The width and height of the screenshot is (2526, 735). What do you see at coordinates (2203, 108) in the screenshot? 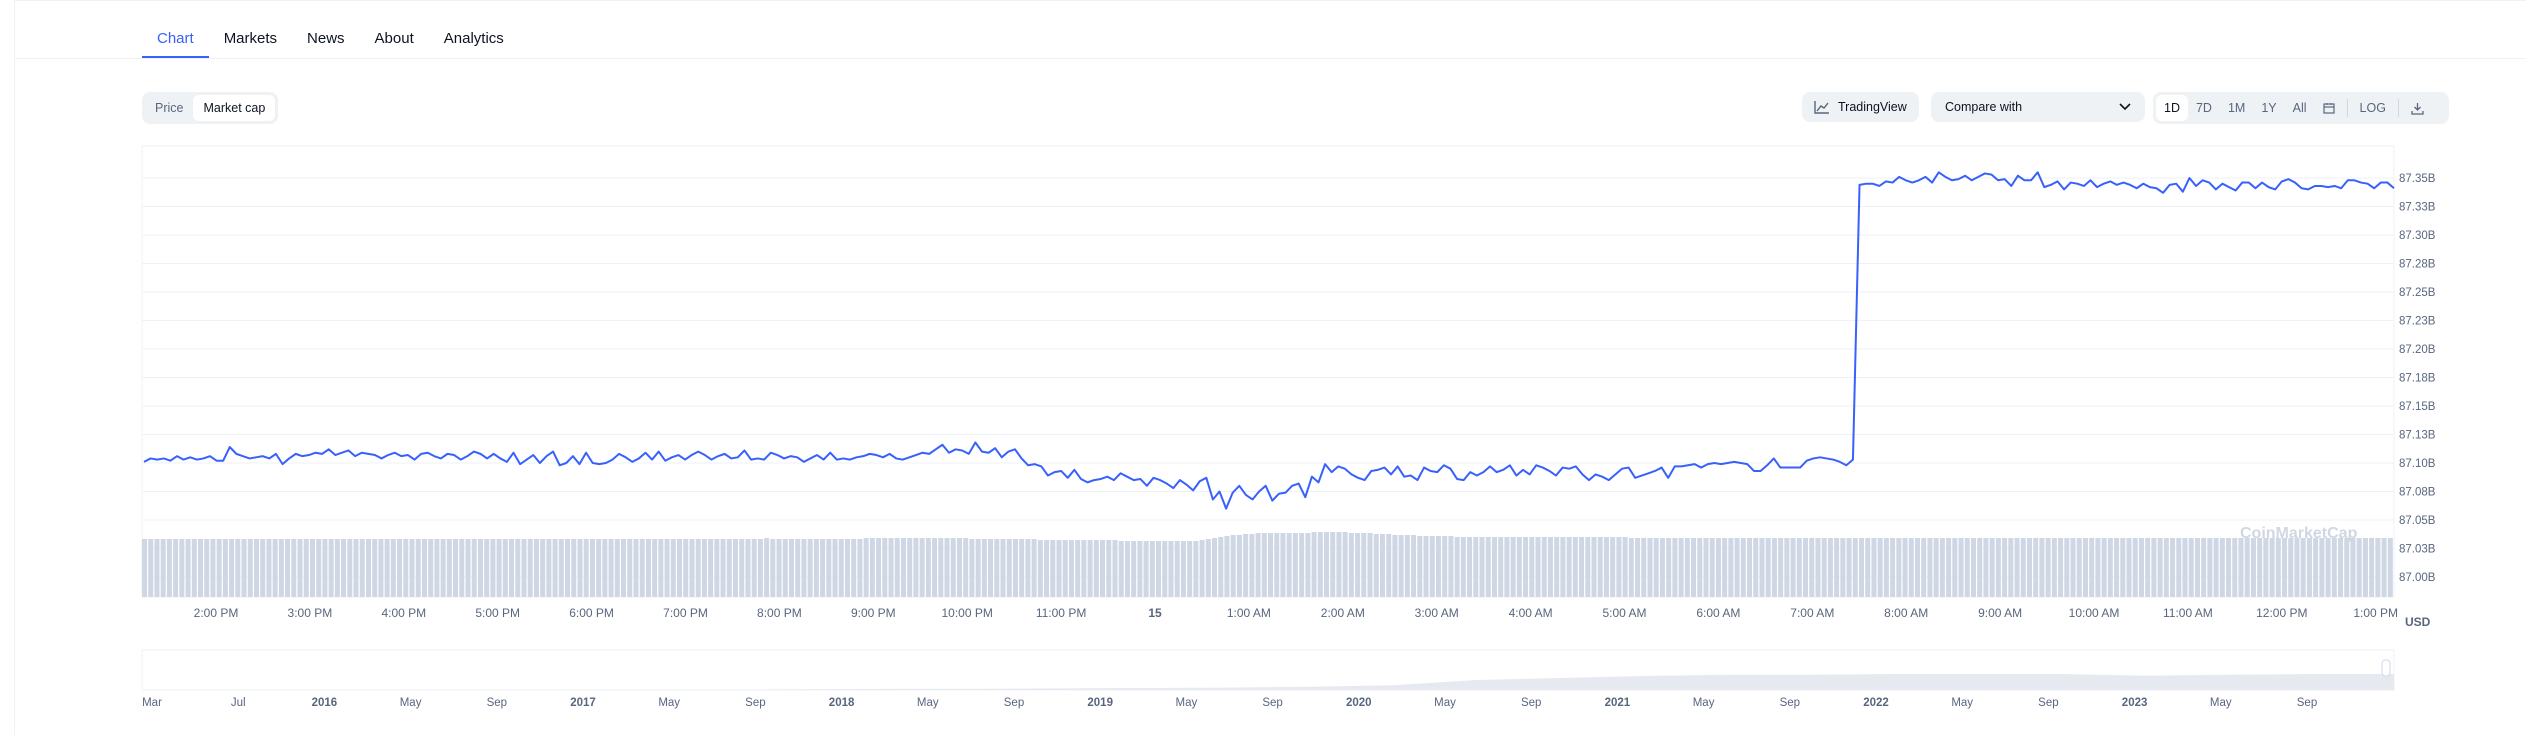
I see `range-7d-button: 7D` at bounding box center [2203, 108].